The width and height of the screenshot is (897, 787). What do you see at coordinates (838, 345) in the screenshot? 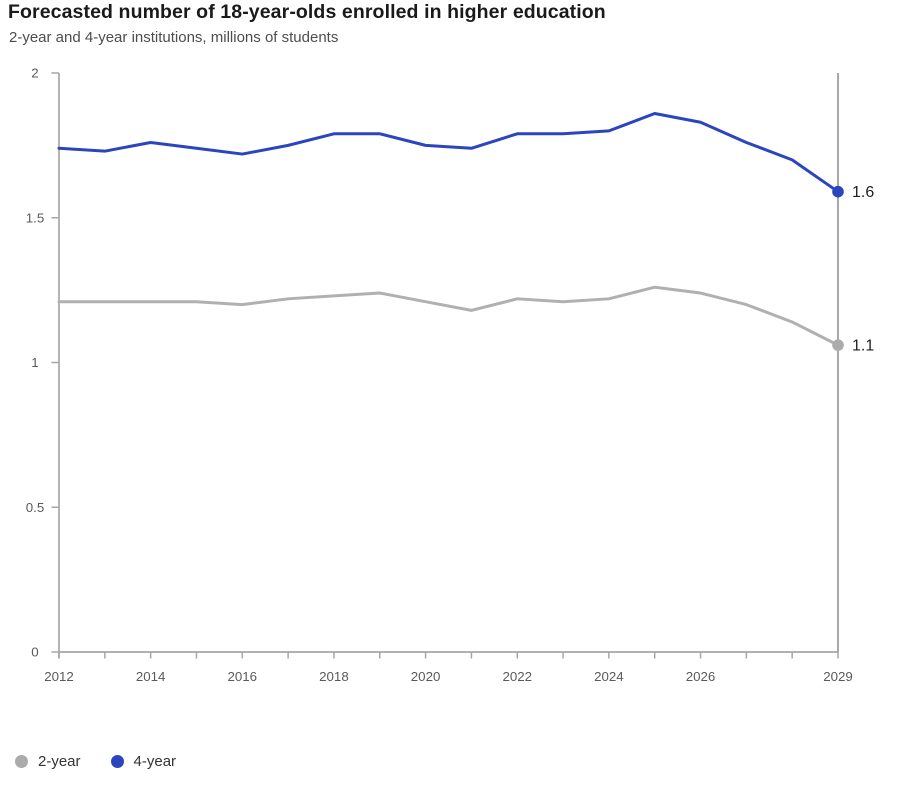
I see `2-year-end-dot` at bounding box center [838, 345].